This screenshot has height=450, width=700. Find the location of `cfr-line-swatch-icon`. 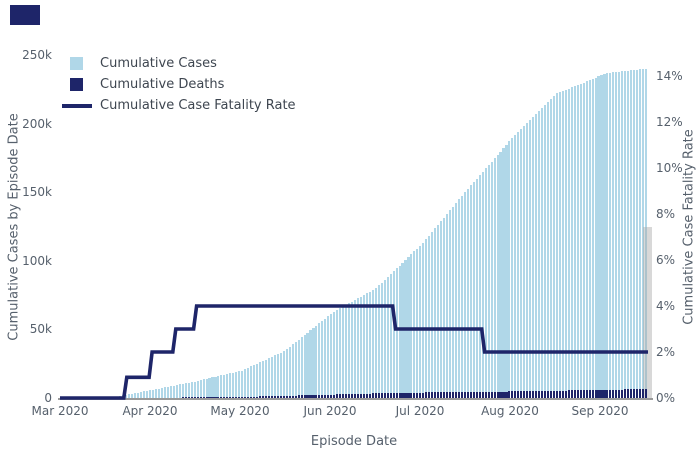

cfr-line-swatch-icon is located at coordinates (77, 105).